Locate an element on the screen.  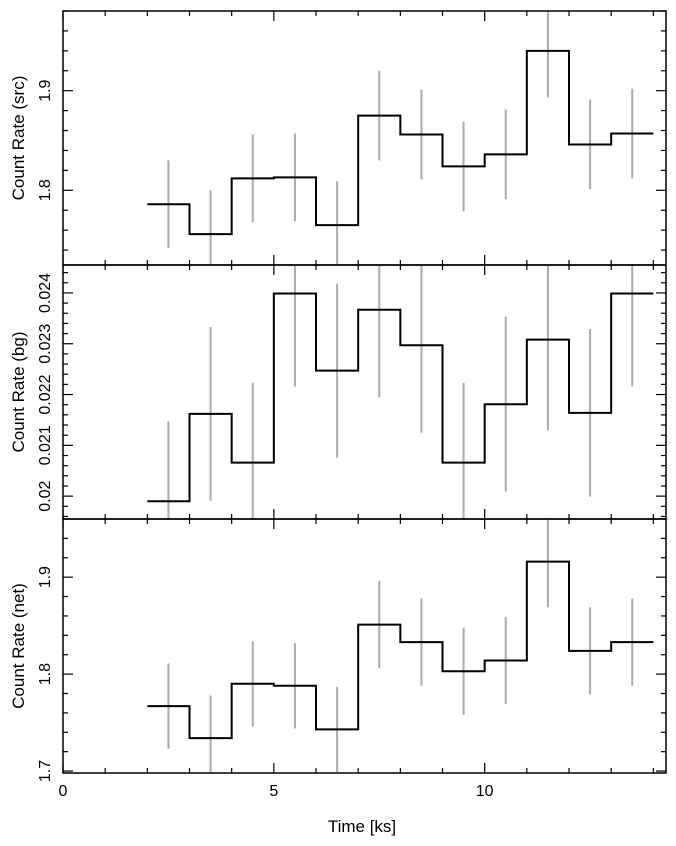
net-y-tick-labels: 1.7 1.8 1.9 is located at coordinates (45, 674).